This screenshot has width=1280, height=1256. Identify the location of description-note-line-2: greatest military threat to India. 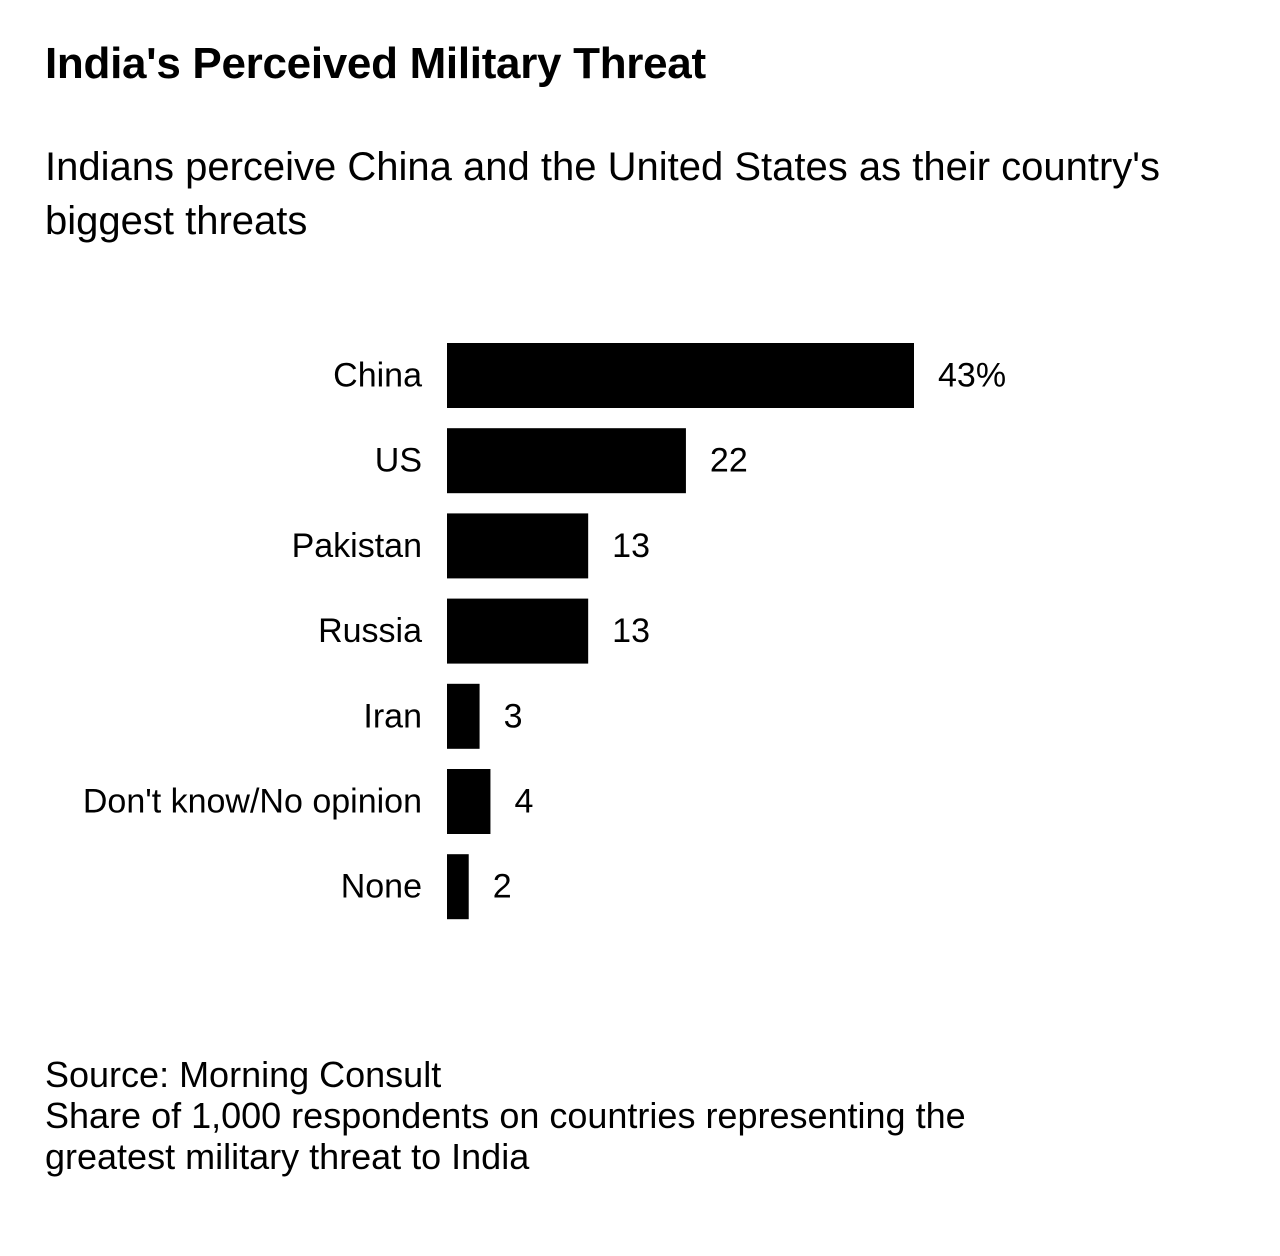
(287, 1156).